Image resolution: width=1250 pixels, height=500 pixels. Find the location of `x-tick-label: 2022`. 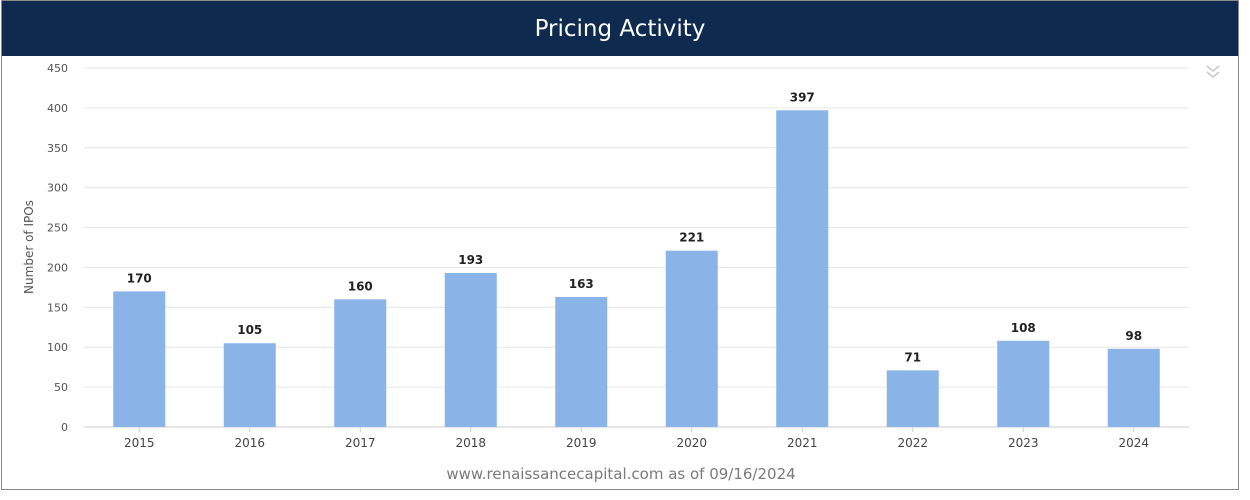

x-tick-label: 2022 is located at coordinates (912, 443).